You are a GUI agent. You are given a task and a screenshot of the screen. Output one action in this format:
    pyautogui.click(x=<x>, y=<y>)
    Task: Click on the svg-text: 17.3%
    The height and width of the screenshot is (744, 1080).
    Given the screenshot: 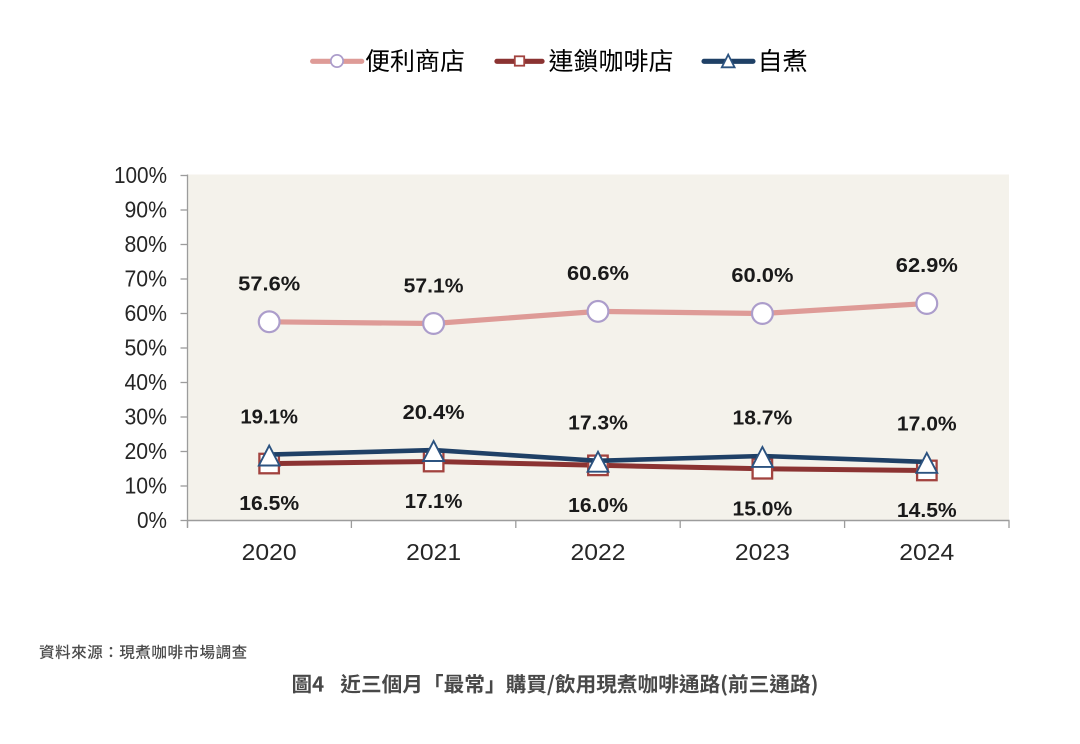 What is the action you would take?
    pyautogui.click(x=598, y=423)
    